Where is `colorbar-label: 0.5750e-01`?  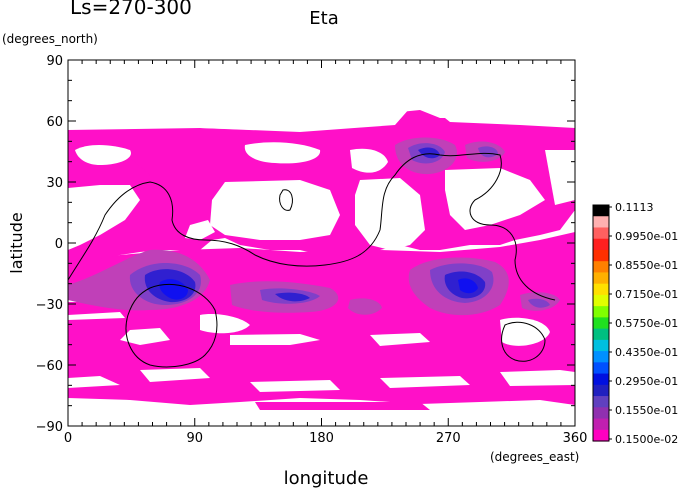 colorbar-label: 0.5750e-01 is located at coordinates (646, 323).